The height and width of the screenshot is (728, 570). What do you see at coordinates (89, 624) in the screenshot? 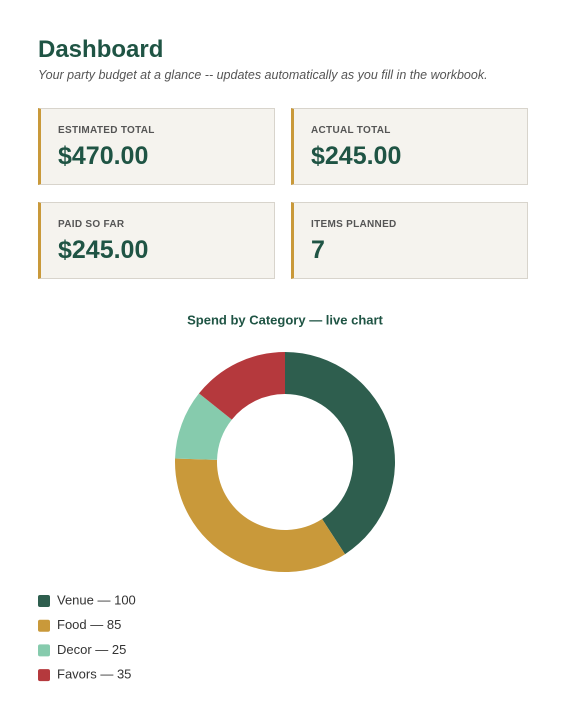
I see `legend-label: Food — 85` at bounding box center [89, 624].